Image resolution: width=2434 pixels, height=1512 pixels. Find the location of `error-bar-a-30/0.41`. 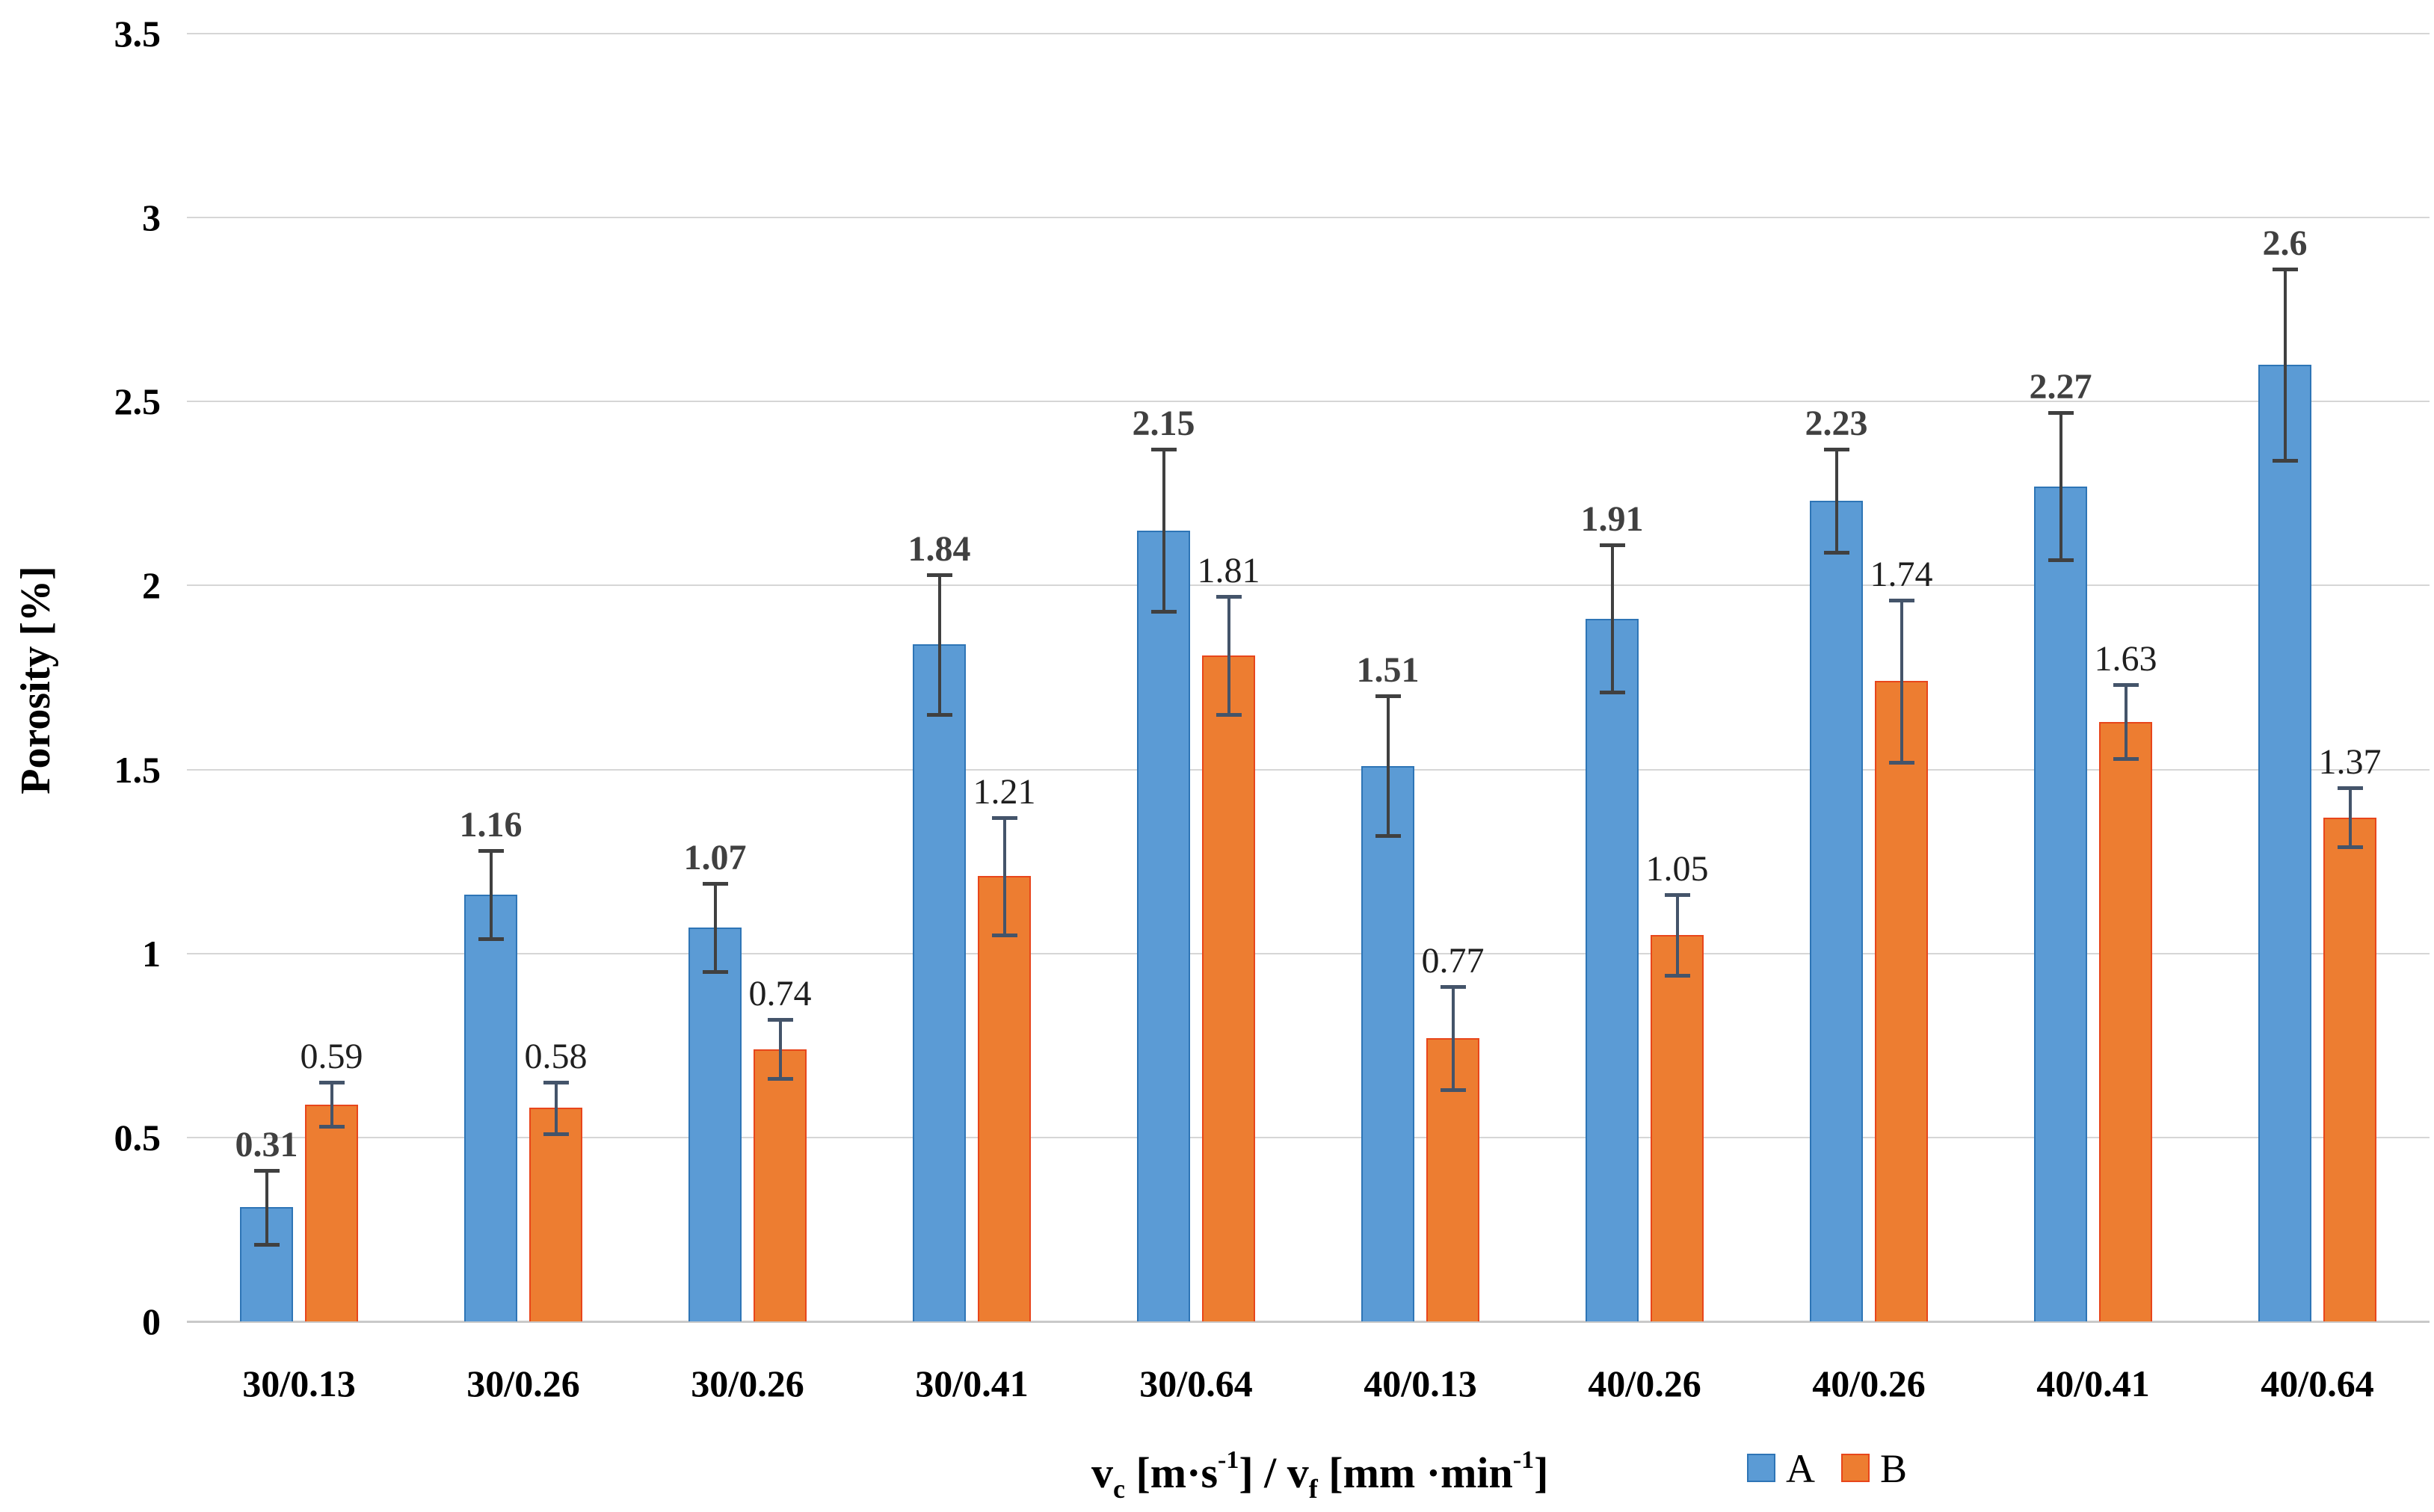

error-bar-a-30/0.41 is located at coordinates (939, 644).